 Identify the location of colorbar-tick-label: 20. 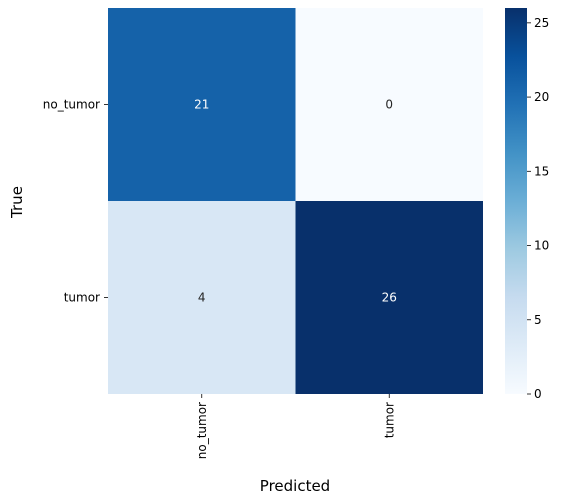
(541, 97).